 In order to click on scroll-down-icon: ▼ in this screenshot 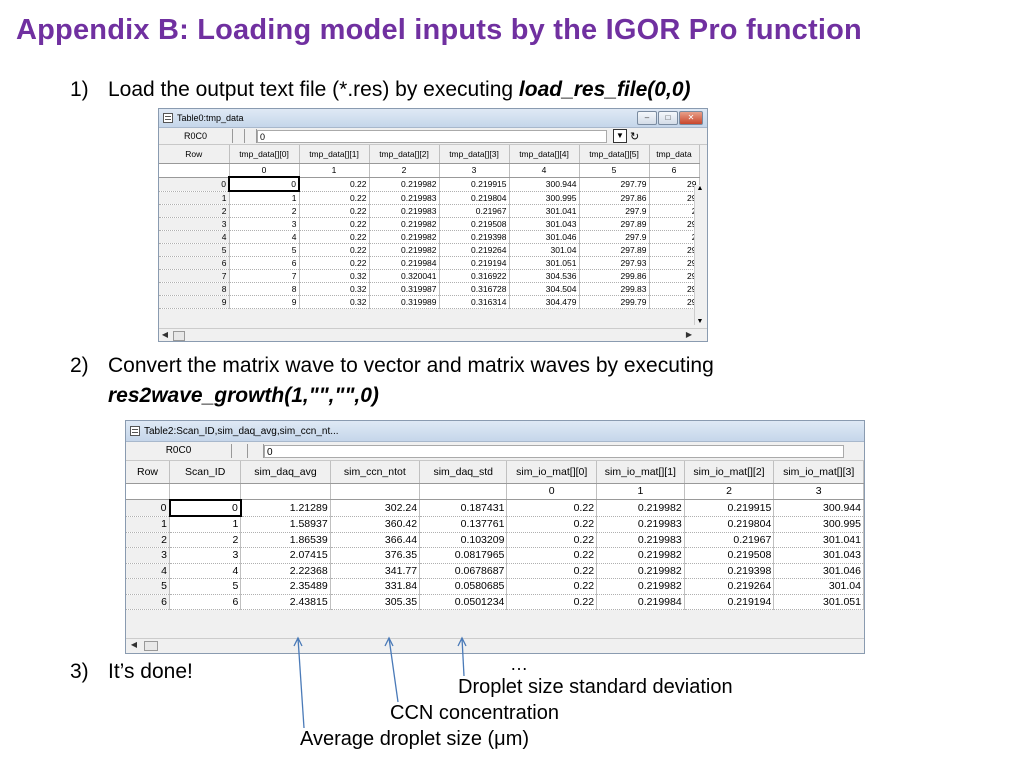, I will do `click(700, 321)`.